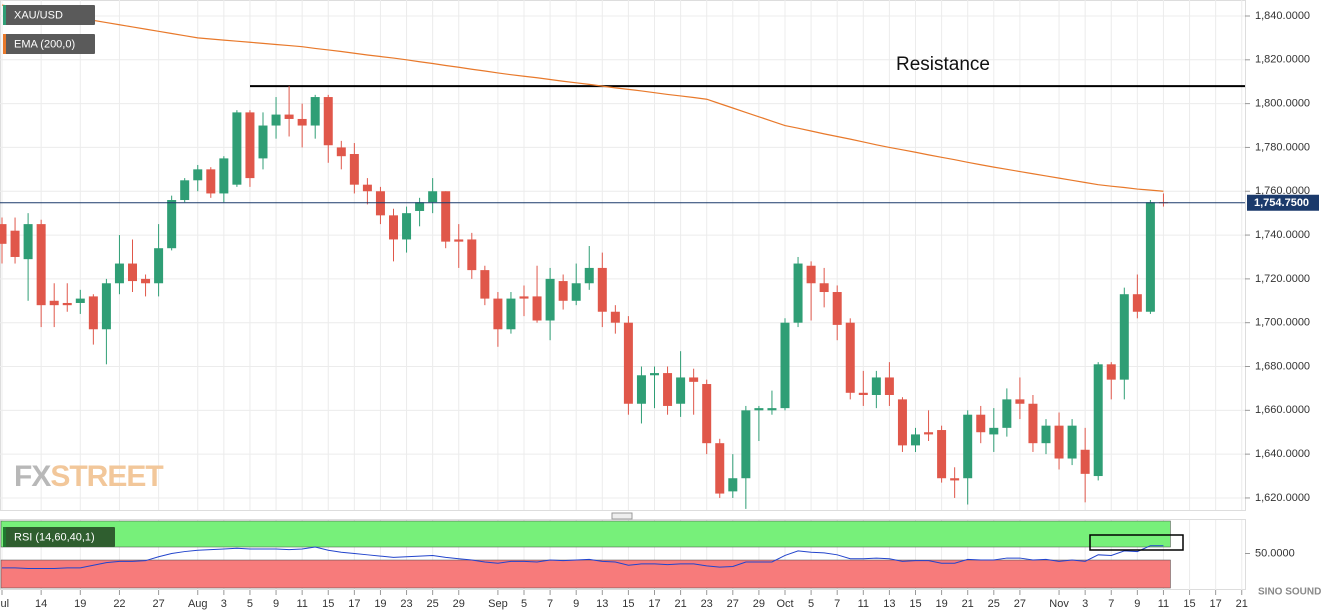 This screenshot has height=615, width=1331. Describe the element at coordinates (1282, 104) in the screenshot. I see `y-tick-label: 1,800.0000` at that location.